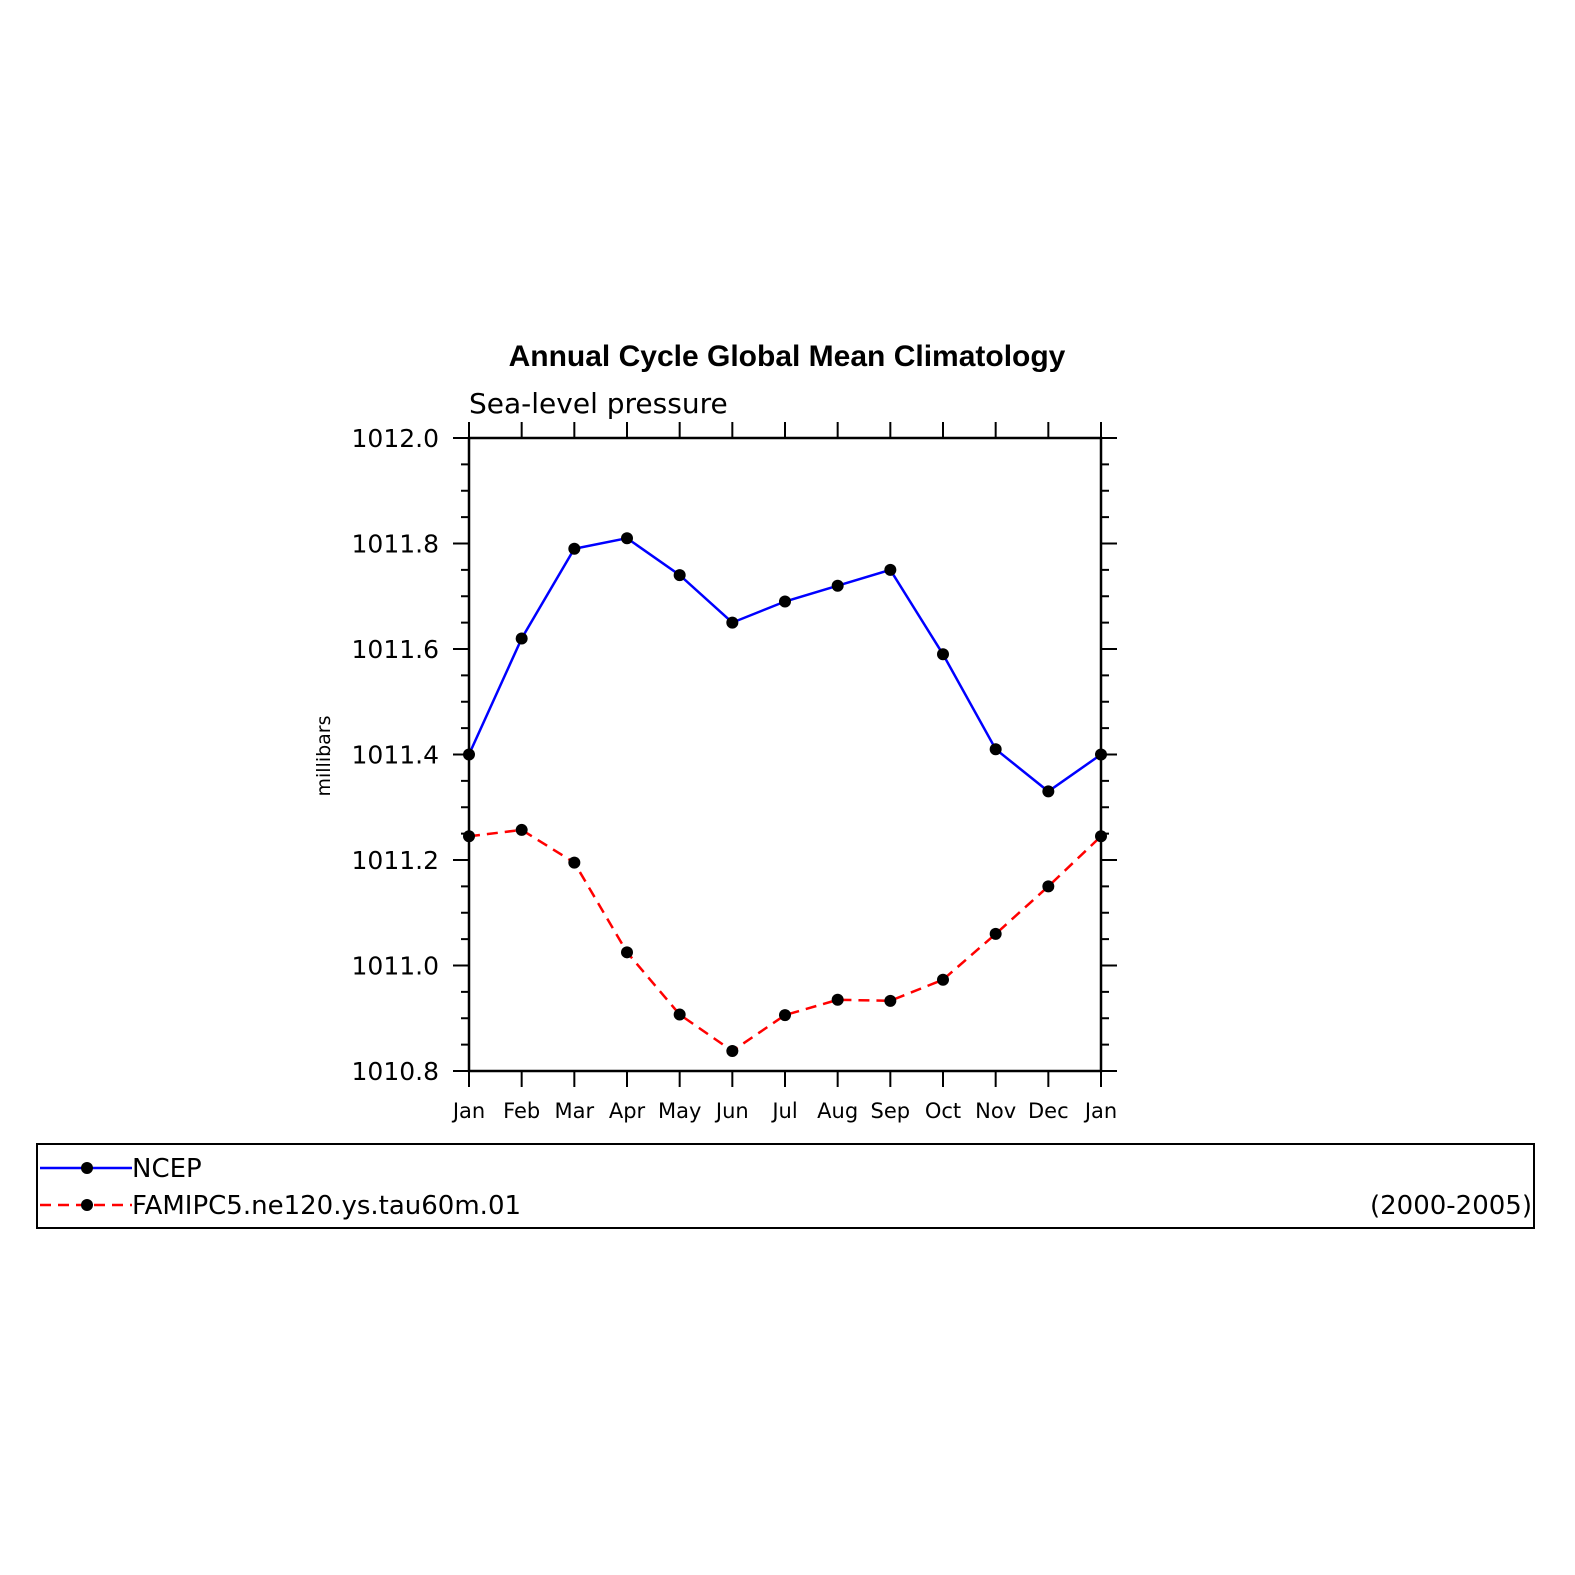 The width and height of the screenshot is (1575, 1575). Describe the element at coordinates (521, 1111) in the screenshot. I see `x-tick-label: Feb` at that location.